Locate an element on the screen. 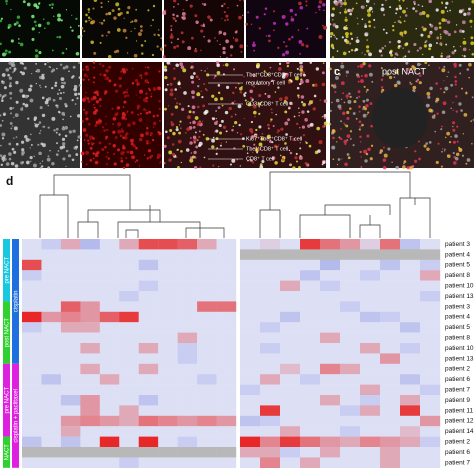 This screenshot has width=474, height=474. dendrogram is located at coordinates (235, 204).